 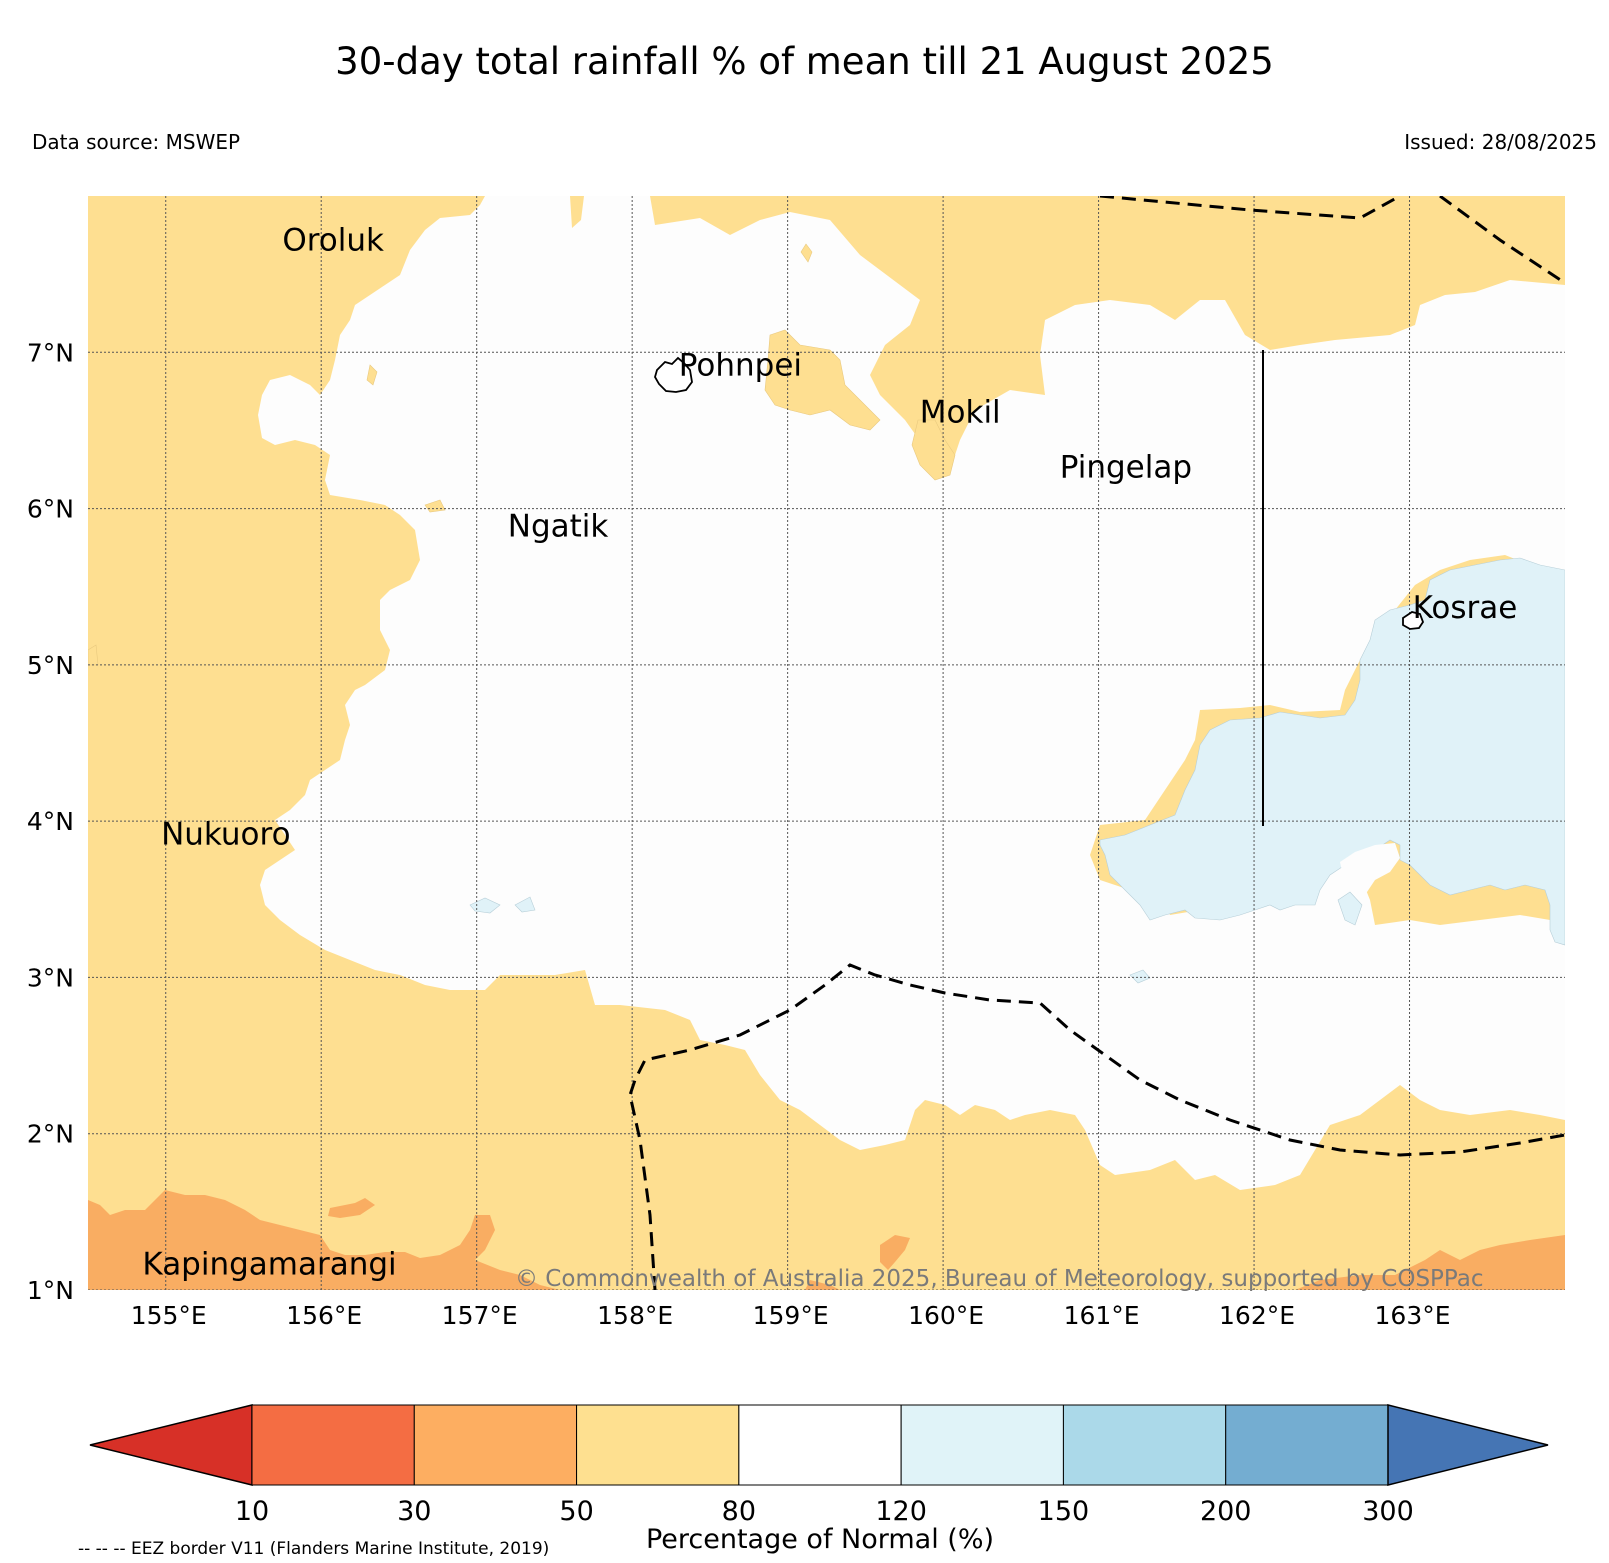 I want to click on lon-tick-label: 161°E, so click(x=1102, y=1315).